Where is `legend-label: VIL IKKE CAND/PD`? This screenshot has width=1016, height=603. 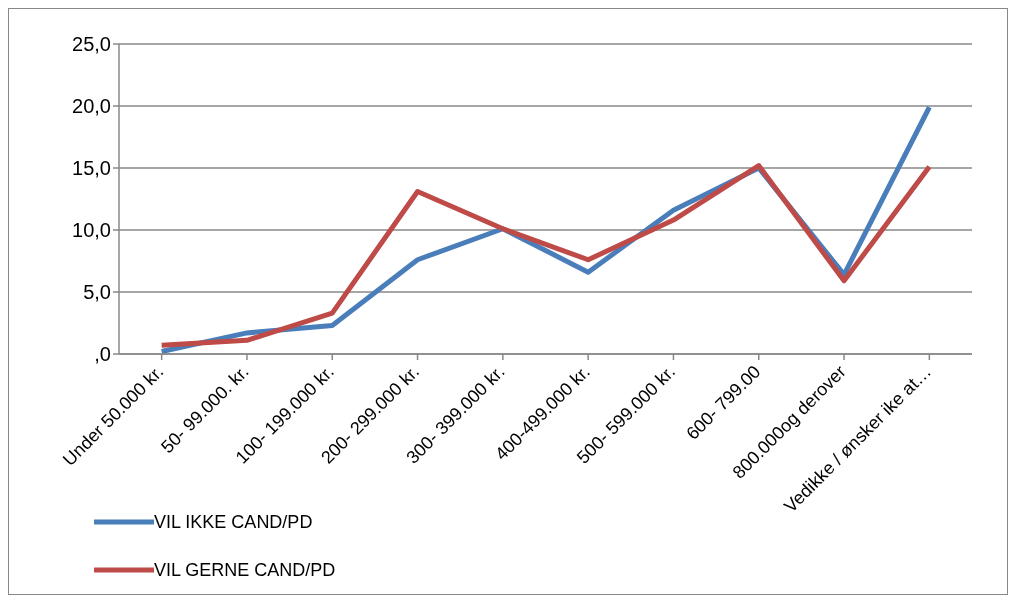 legend-label: VIL IKKE CAND/PD is located at coordinates (233, 522).